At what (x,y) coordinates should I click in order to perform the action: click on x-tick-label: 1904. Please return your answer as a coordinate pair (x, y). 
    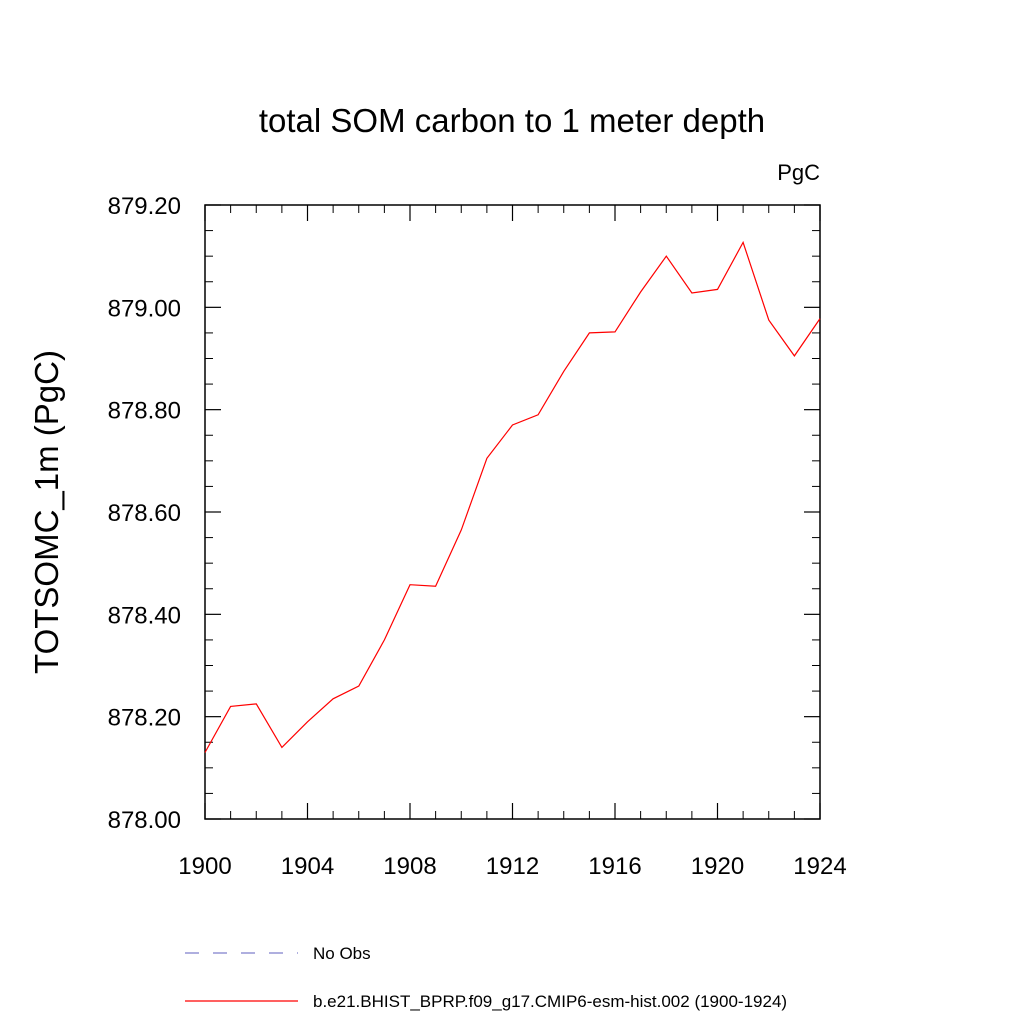
    Looking at the image, I should click on (307, 866).